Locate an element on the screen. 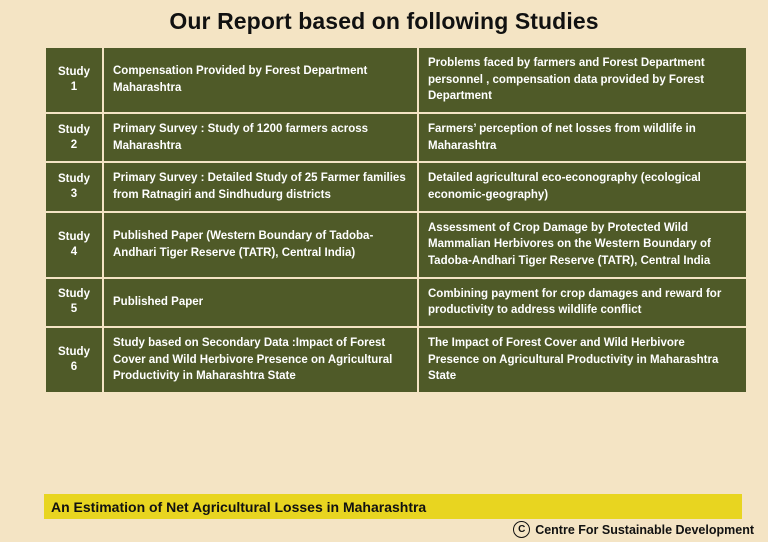 This screenshot has width=768, height=542. study-label-cell: Study 4 is located at coordinates (74, 244).